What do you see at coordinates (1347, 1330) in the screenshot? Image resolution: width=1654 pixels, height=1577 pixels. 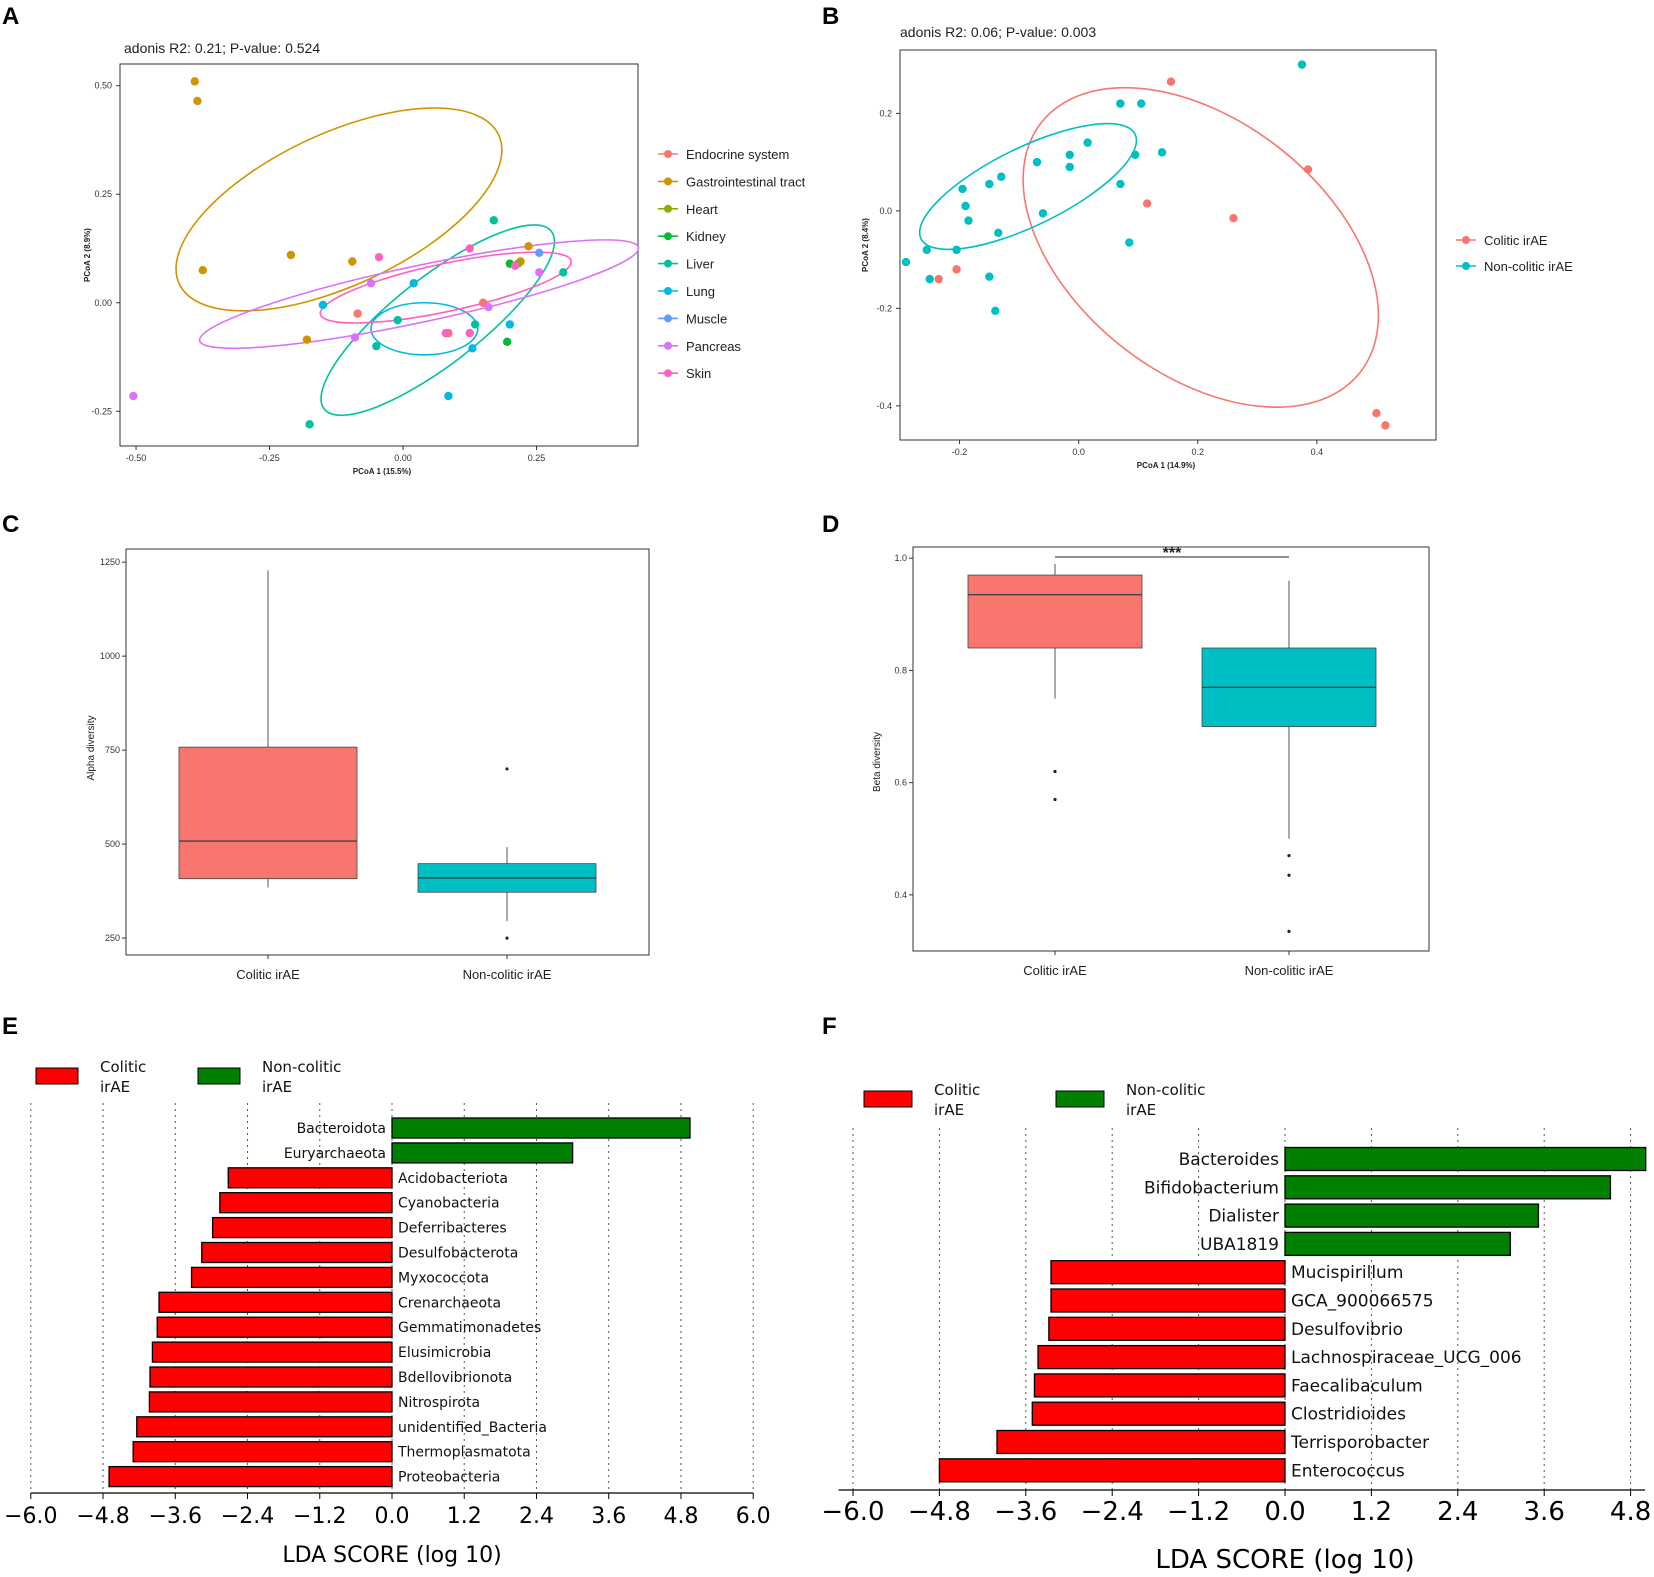 I see `panel-f-bar-label-desulfovibrio: Desulfovibrio` at bounding box center [1347, 1330].